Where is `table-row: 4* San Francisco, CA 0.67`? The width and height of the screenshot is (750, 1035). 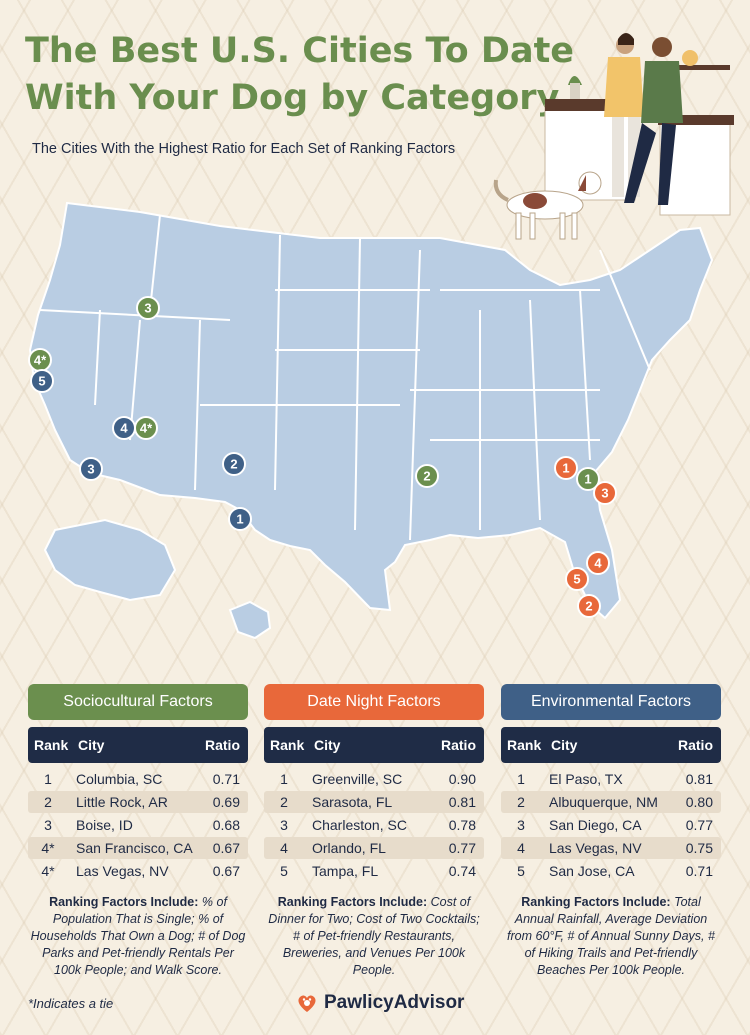
table-row: 4* San Francisco, CA 0.67 is located at coordinates (138, 848).